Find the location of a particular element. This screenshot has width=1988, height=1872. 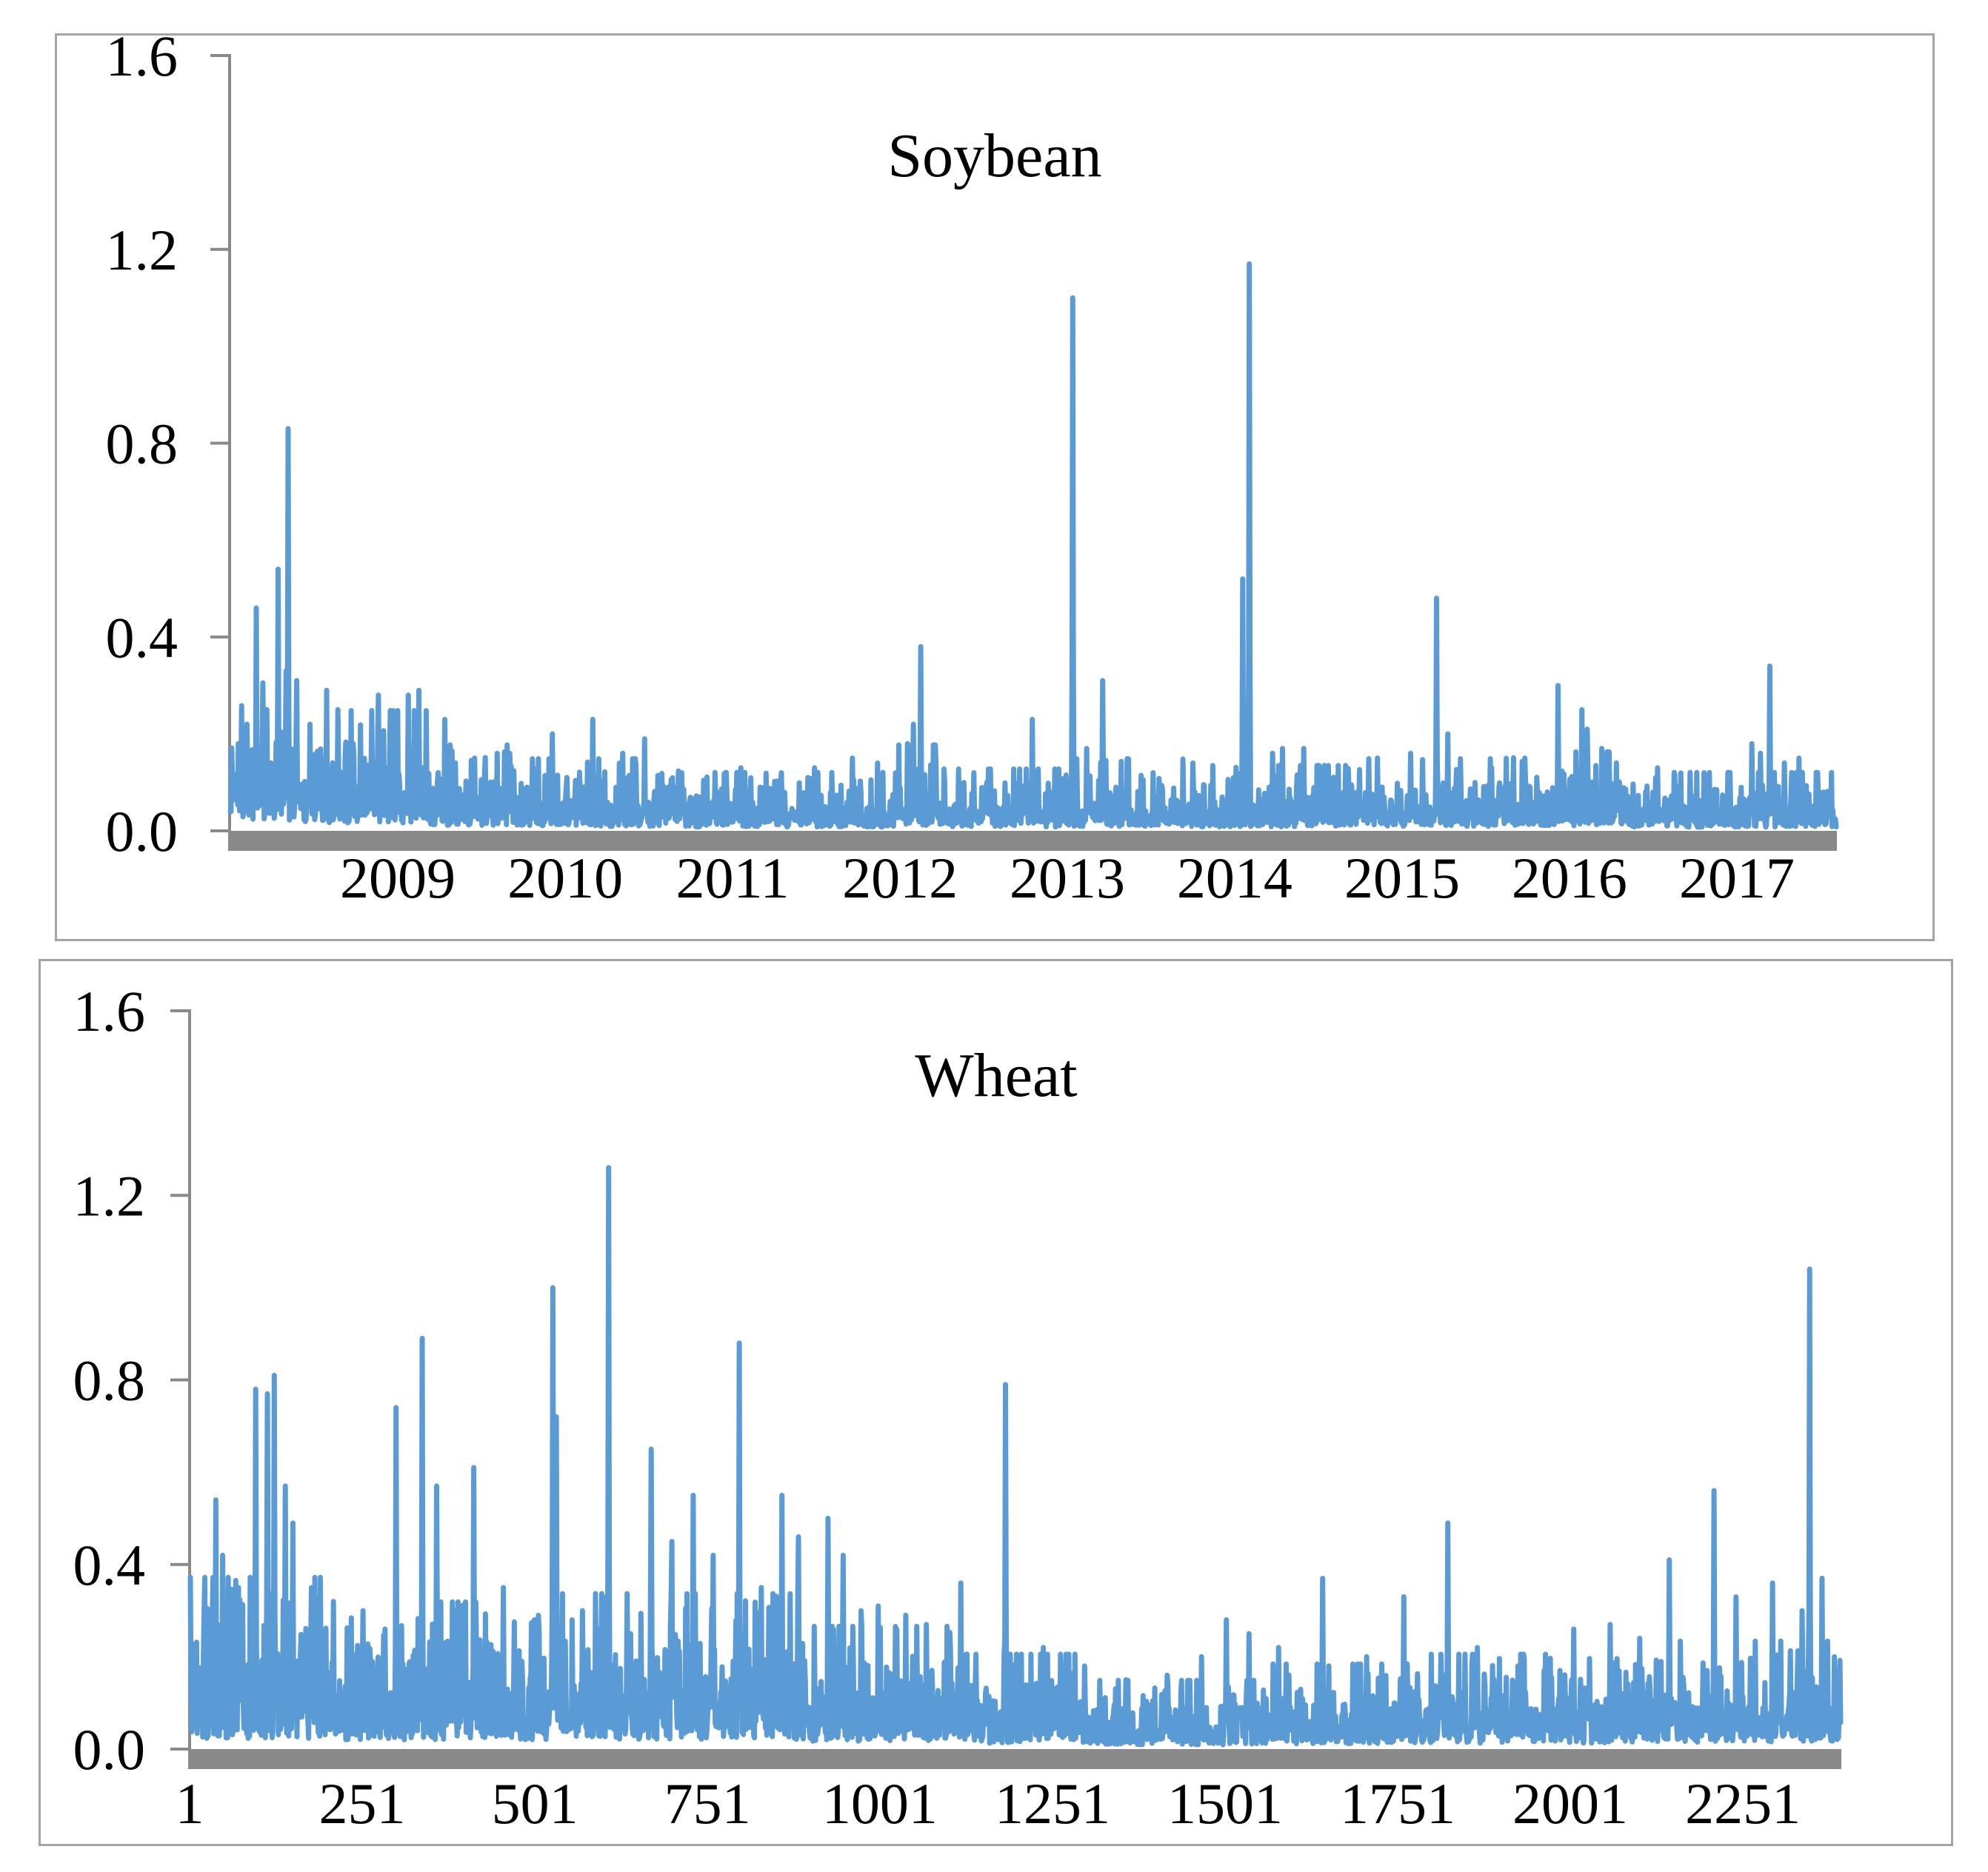

x-tick-label: 2013 is located at coordinates (1067, 878).